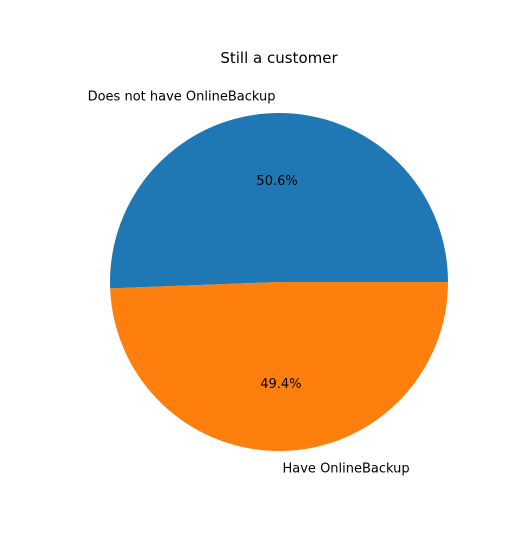 This screenshot has width=510, height=546. What do you see at coordinates (280, 384) in the screenshot?
I see `pie-percent-label-2: 49.4%` at bounding box center [280, 384].